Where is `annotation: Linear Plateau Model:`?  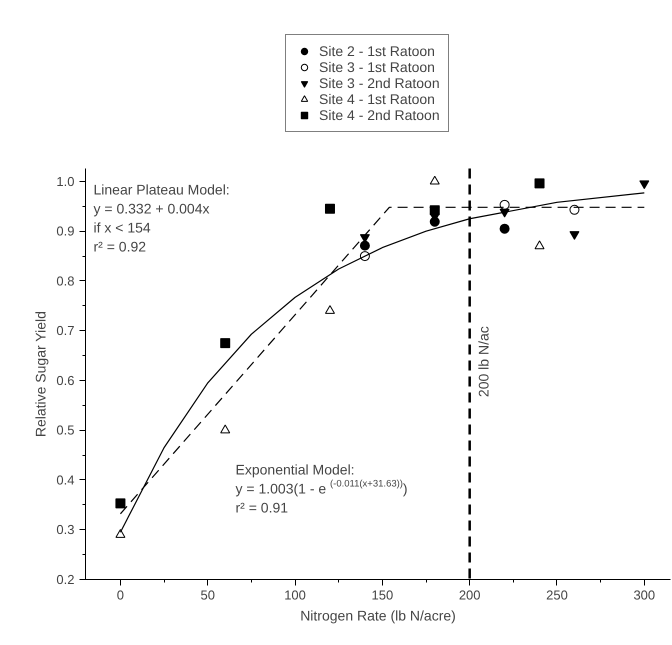 annotation: Linear Plateau Model: is located at coordinates (162, 190).